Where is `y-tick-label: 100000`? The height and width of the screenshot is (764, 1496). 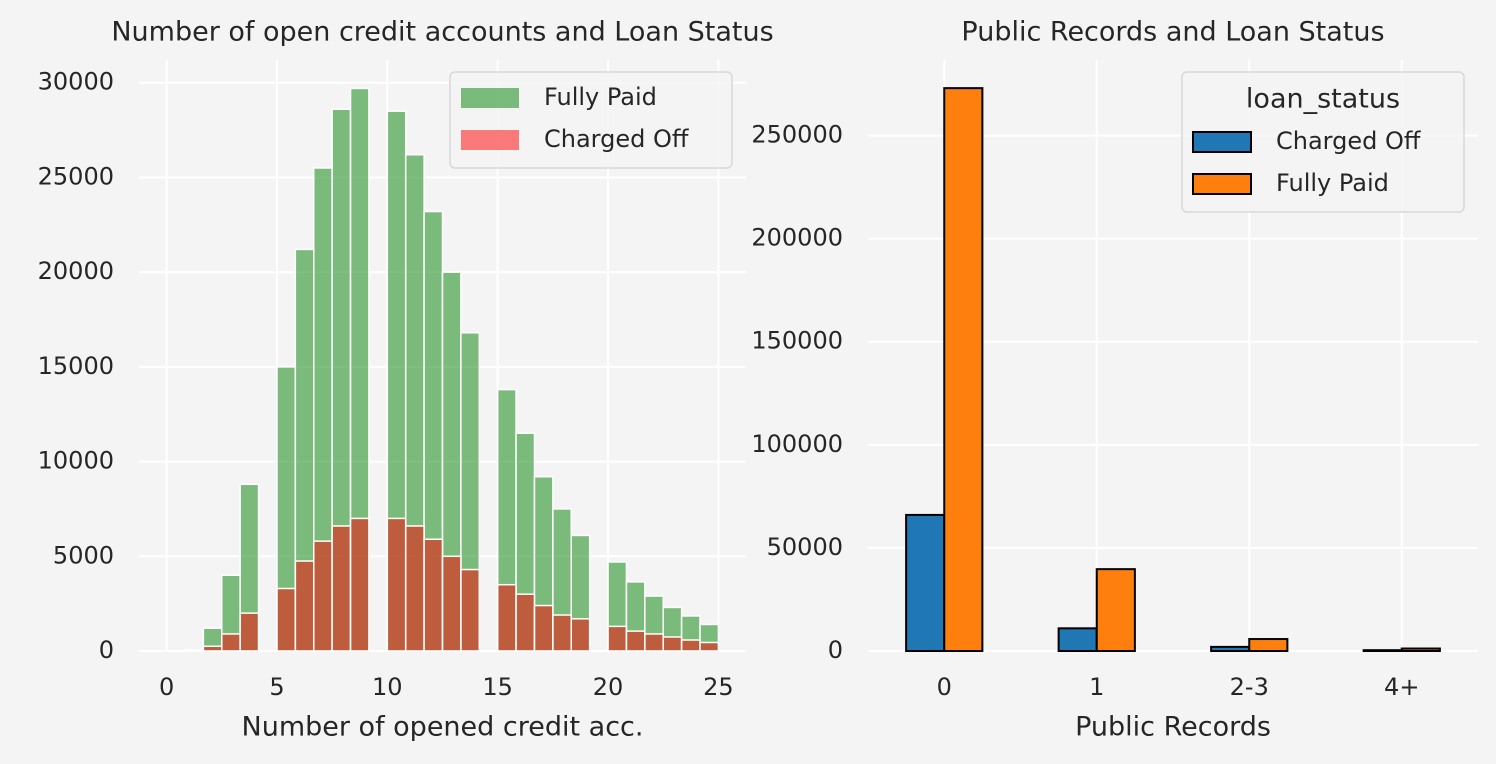
y-tick-label: 100000 is located at coordinates (797, 444).